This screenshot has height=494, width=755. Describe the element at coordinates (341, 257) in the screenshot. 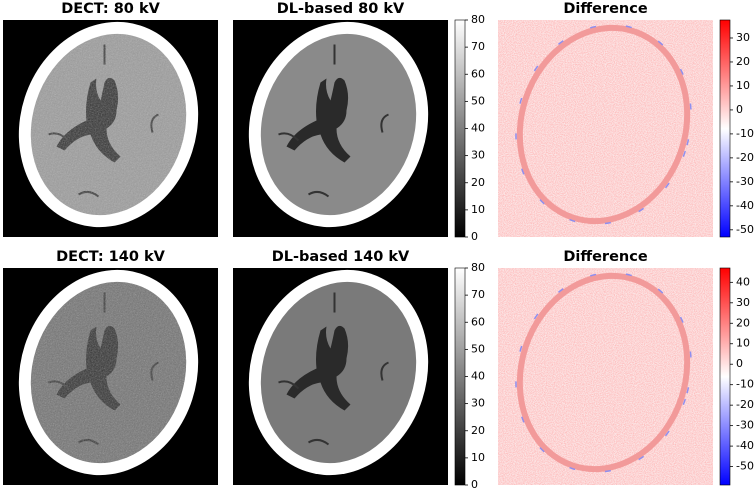

I see `panel-title: DL-based 140 kV` at that location.